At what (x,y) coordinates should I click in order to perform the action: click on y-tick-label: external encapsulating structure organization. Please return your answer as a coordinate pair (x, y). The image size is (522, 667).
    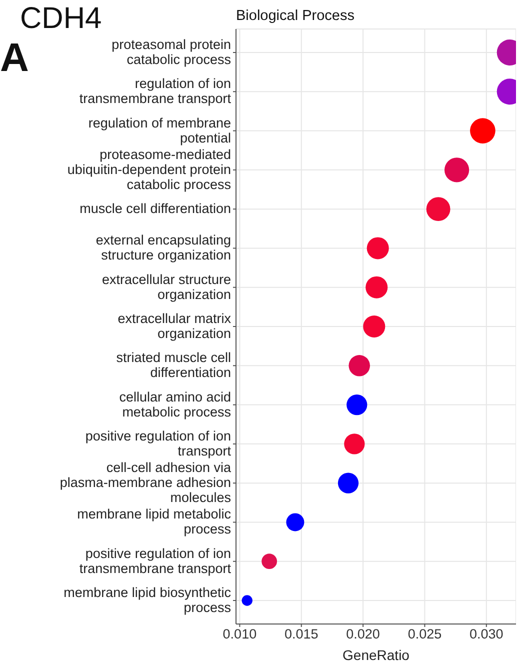
    Looking at the image, I should click on (163, 247).